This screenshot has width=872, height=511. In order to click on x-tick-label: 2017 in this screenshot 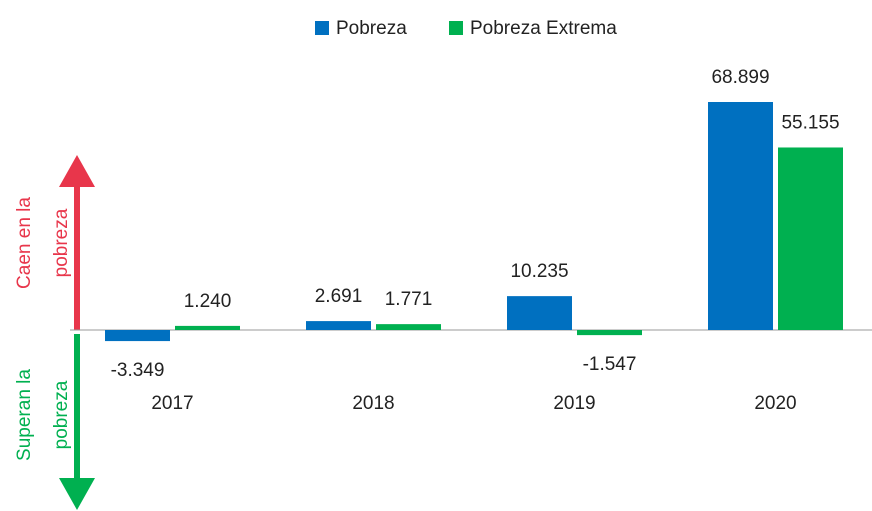, I will do `click(172, 403)`.